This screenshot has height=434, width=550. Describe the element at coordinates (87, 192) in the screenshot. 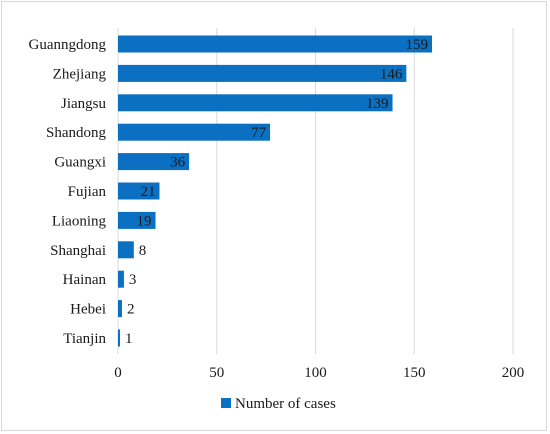

I see `category-label: Fujian` at that location.